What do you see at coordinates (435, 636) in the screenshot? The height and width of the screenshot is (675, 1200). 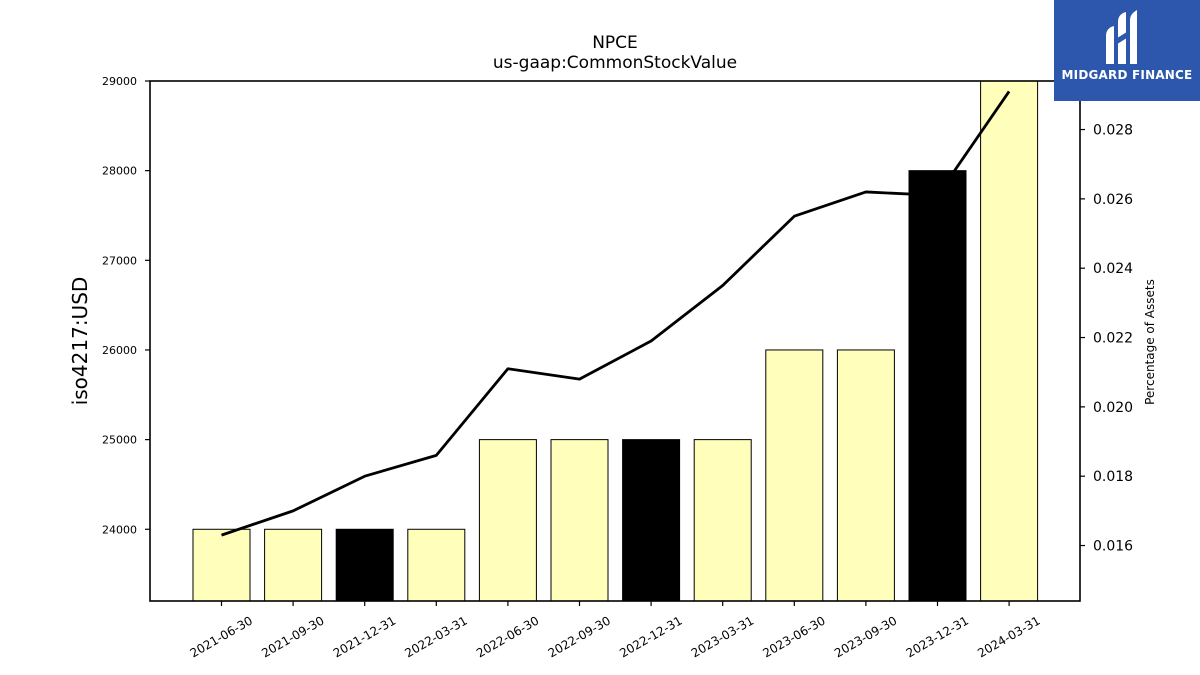 I see `x-tick-label: 2022-03-31` at bounding box center [435, 636].